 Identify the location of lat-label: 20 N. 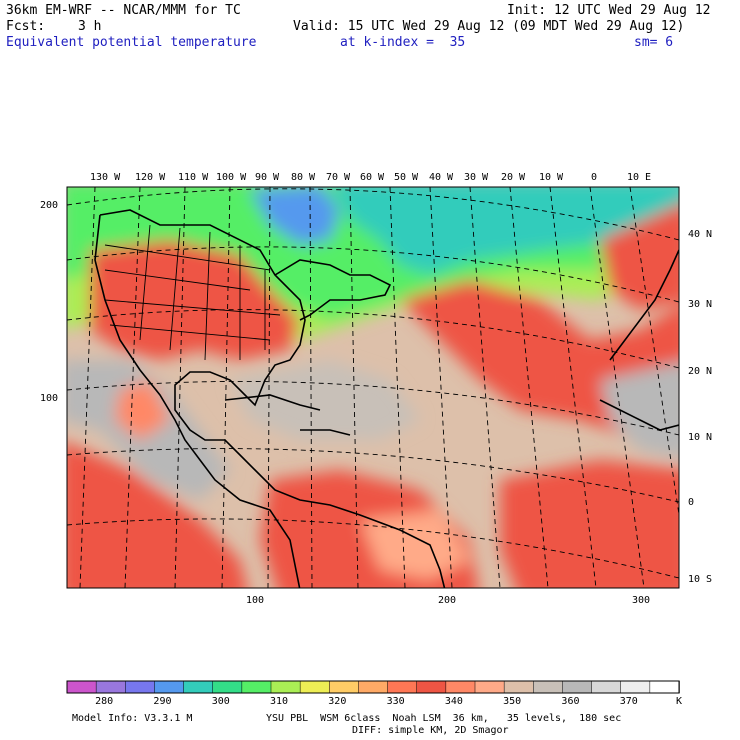
(700, 371).